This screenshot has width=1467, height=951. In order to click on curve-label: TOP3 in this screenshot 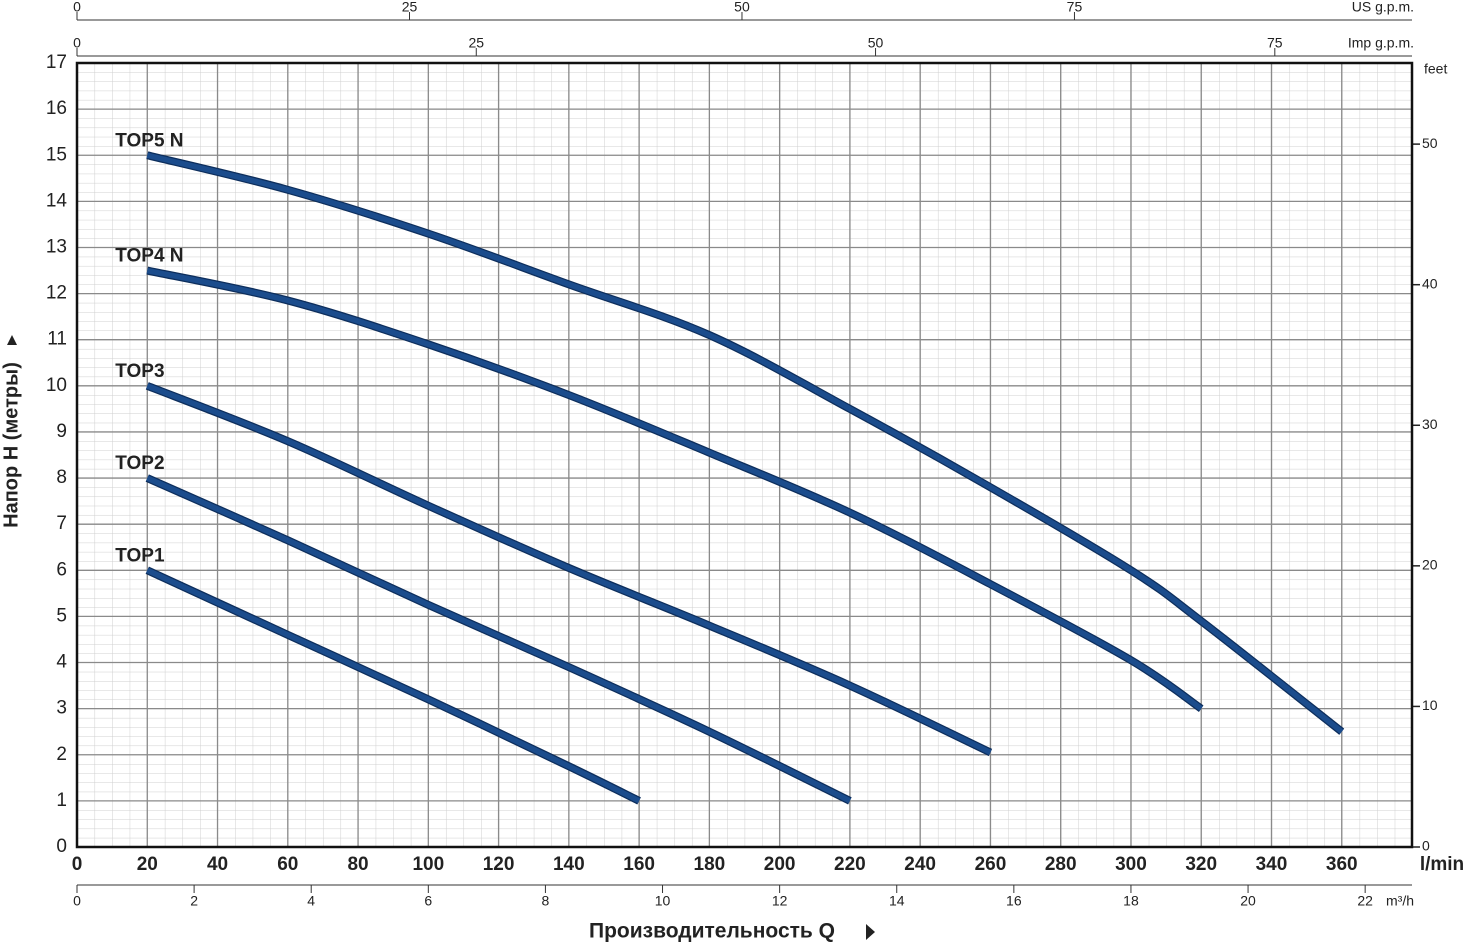, I will do `click(139, 371)`.